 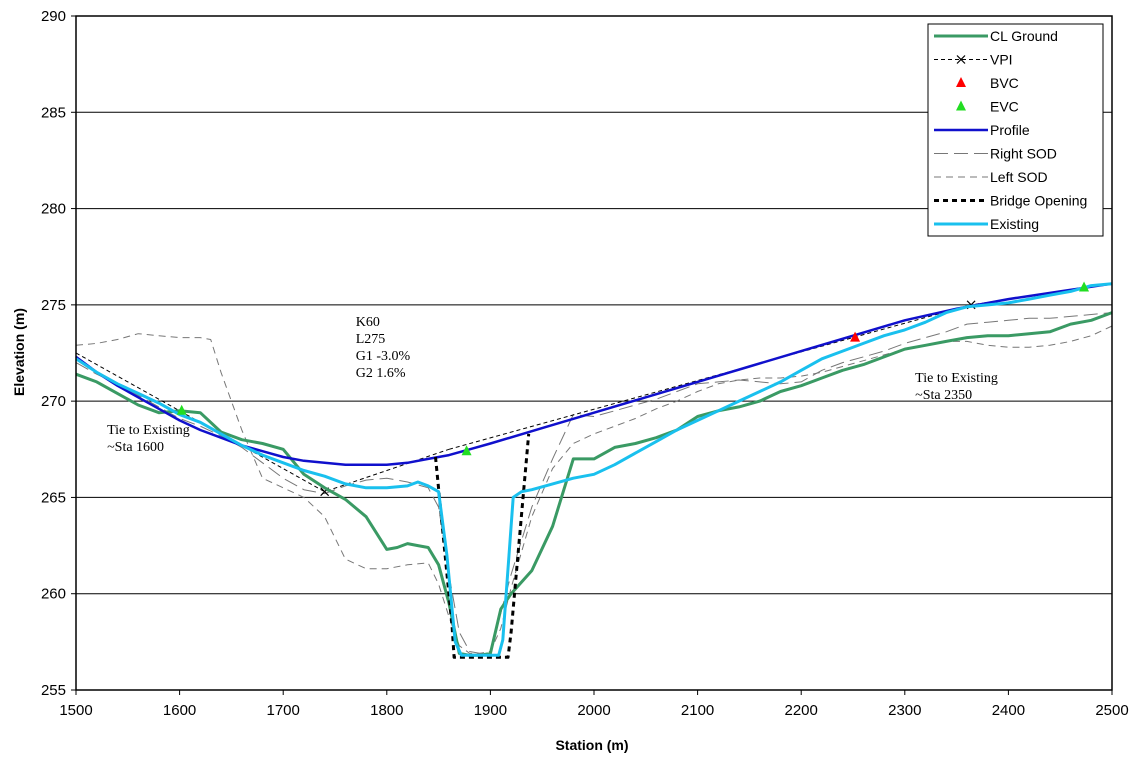 I want to click on y-tick-label: 270, so click(x=53, y=401).